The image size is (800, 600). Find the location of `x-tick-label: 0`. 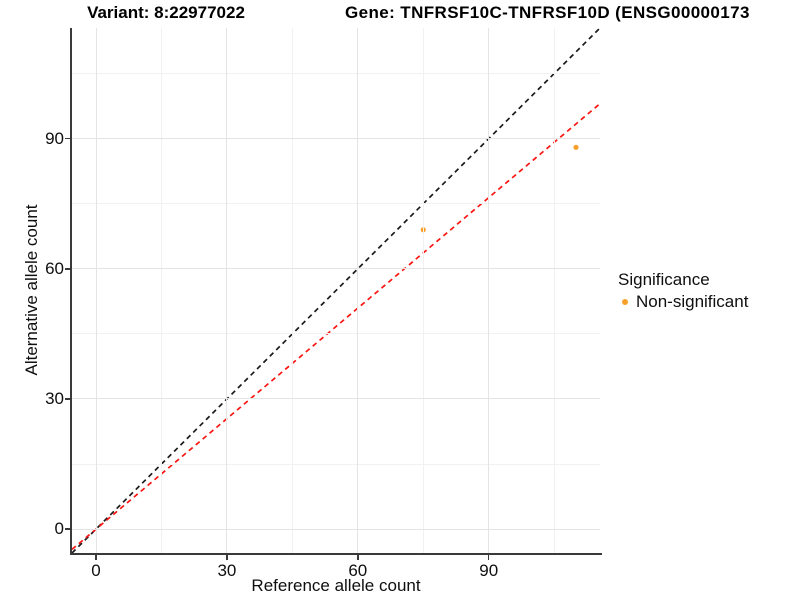

x-tick-label: 0 is located at coordinates (96, 570).